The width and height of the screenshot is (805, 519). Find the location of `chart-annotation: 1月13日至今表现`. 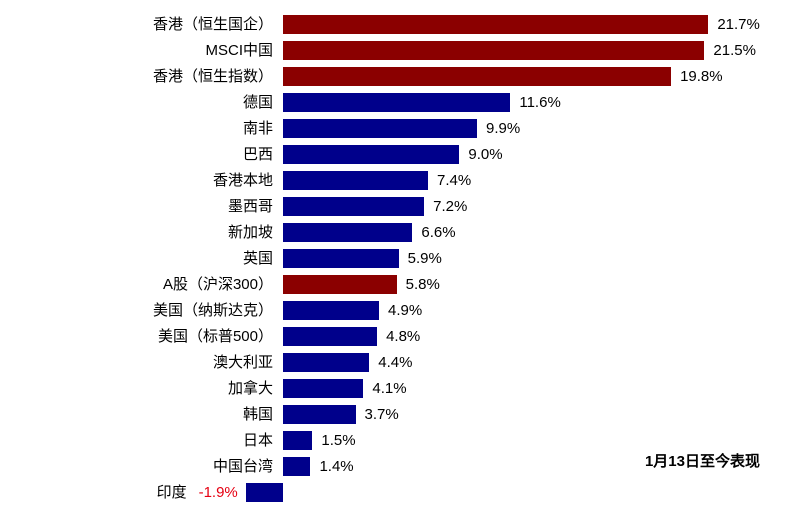

chart-annotation: 1月13日至今表现 is located at coordinates (702, 461).